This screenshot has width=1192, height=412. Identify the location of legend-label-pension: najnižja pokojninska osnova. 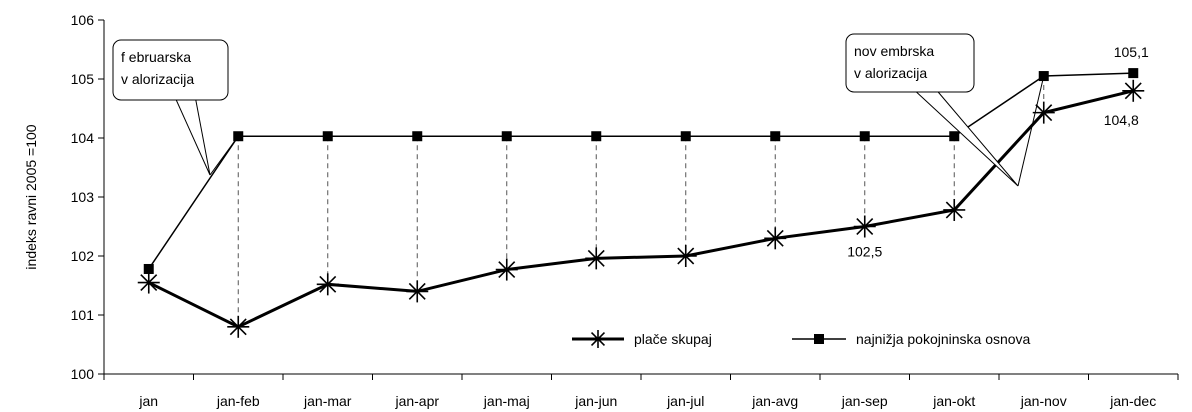
(943, 339).